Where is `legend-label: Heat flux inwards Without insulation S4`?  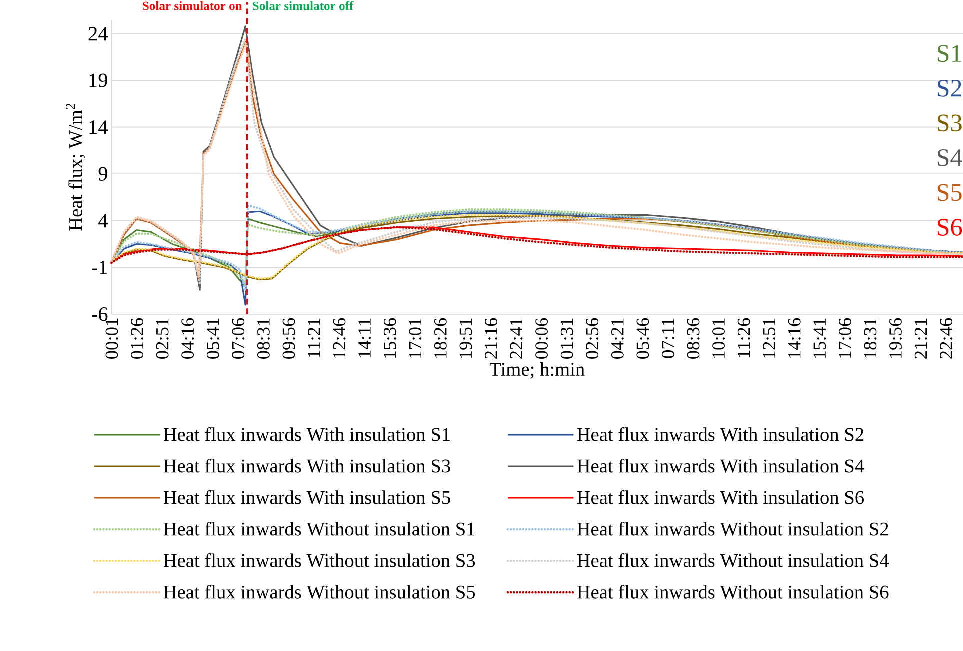 legend-label: Heat flux inwards Without insulation S4 is located at coordinates (733, 561).